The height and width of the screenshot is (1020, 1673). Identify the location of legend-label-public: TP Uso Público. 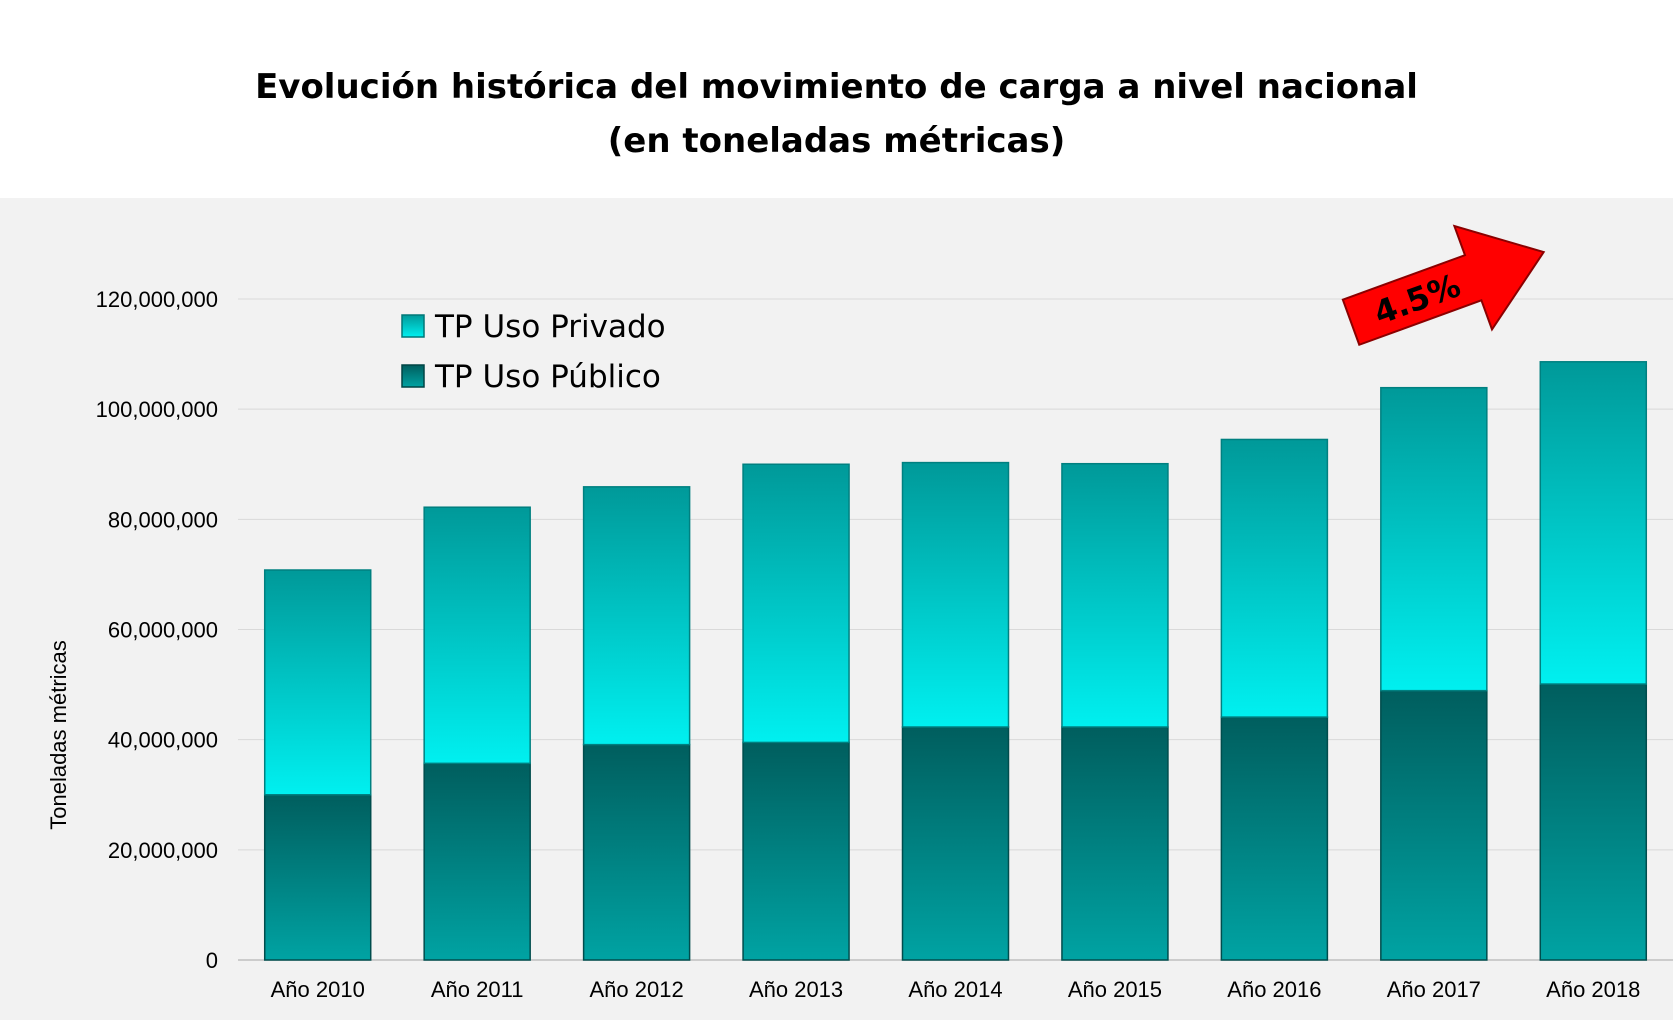
(547, 377).